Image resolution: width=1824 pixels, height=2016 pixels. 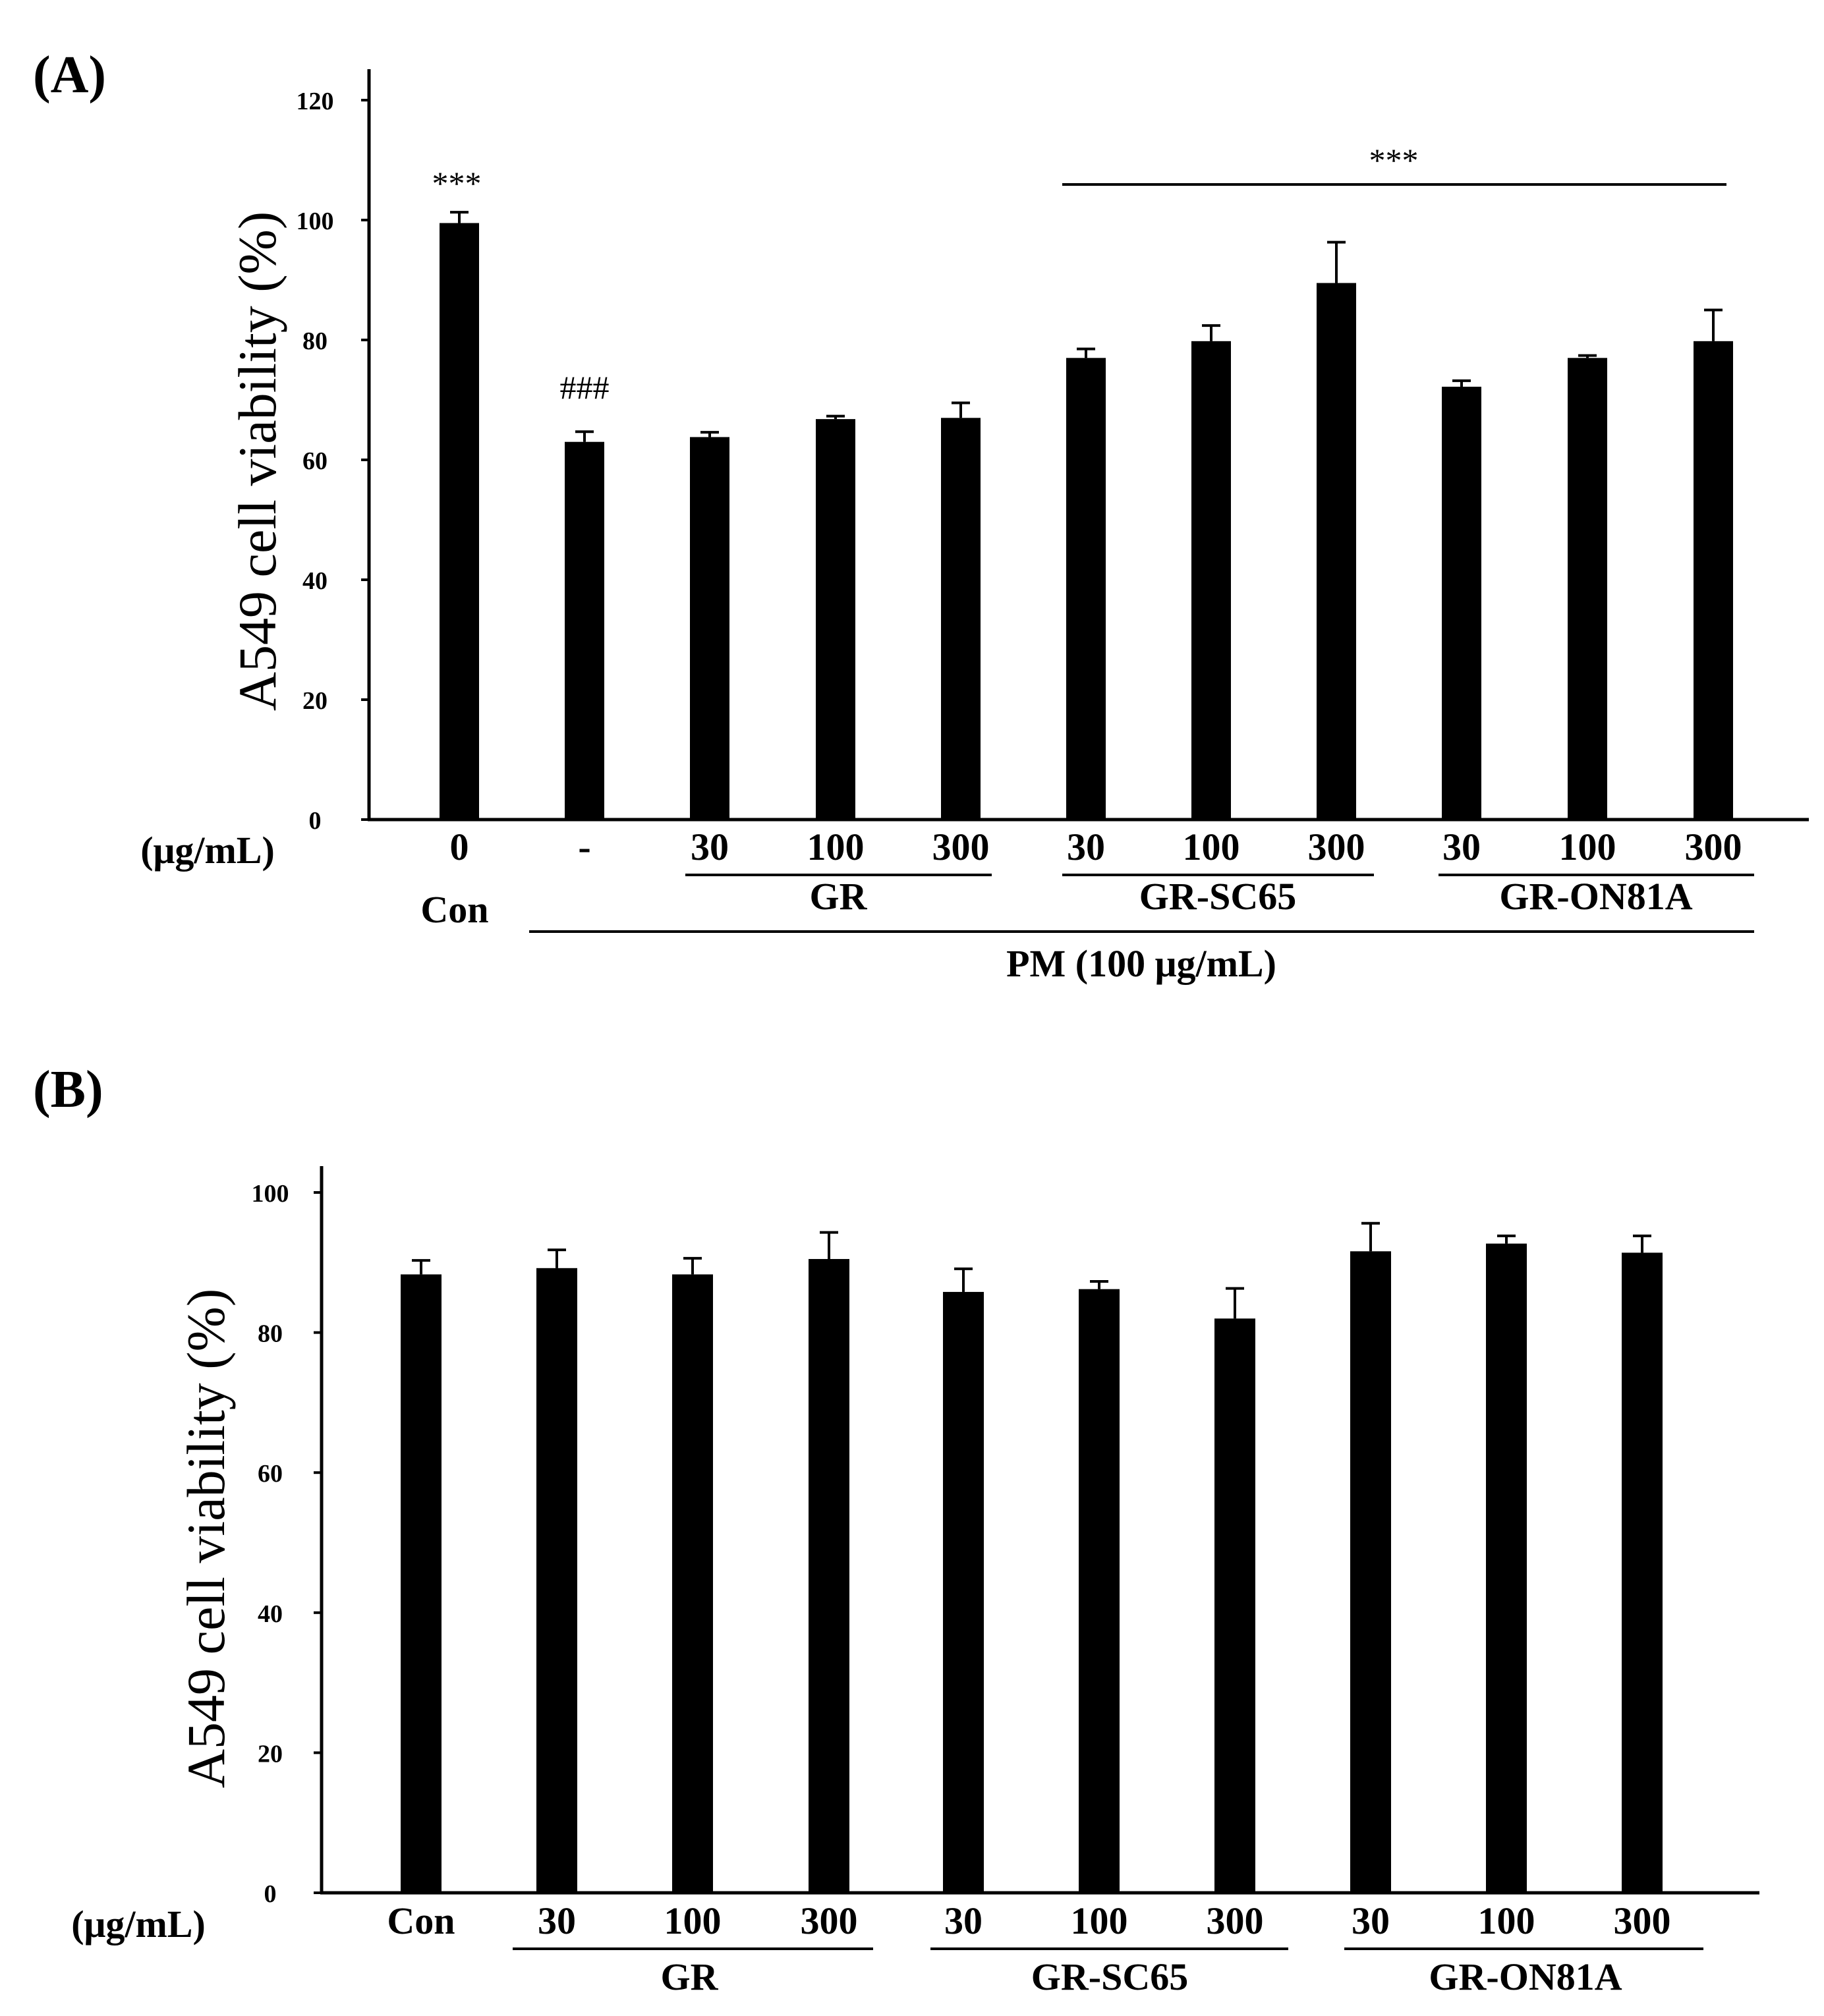 What do you see at coordinates (315, 341) in the screenshot?
I see `a-y-tick-label: 80` at bounding box center [315, 341].